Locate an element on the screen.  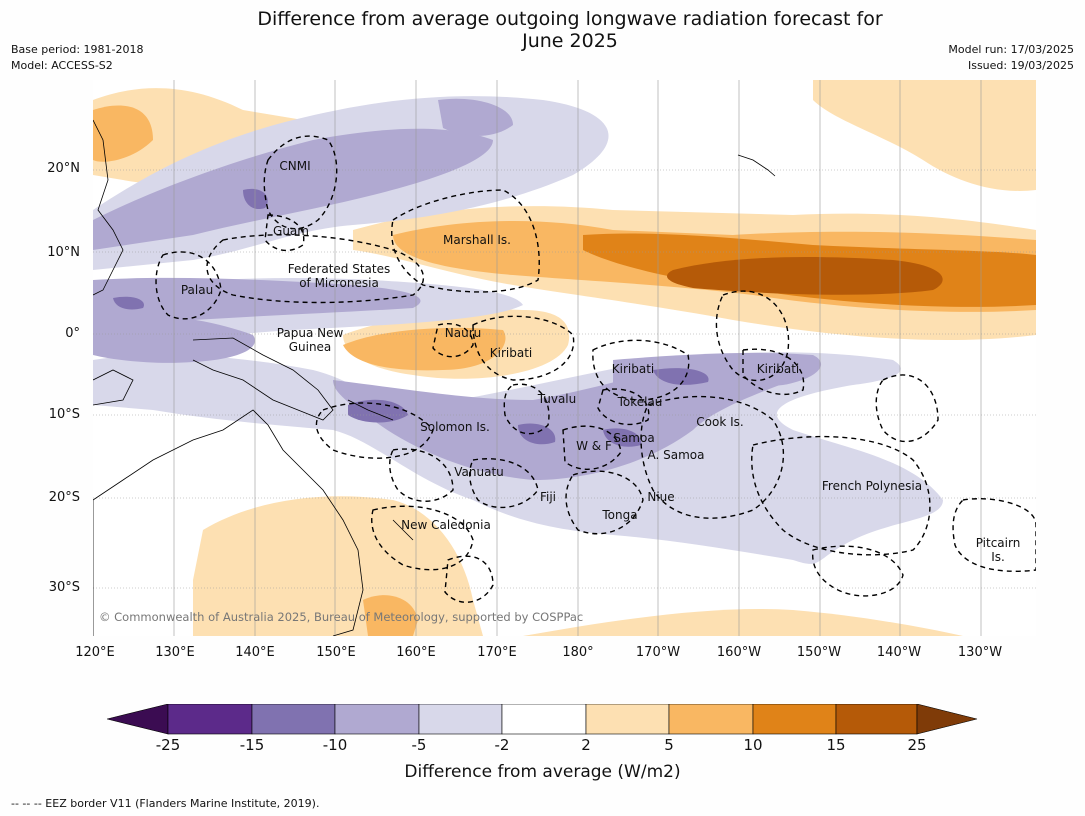
place-label-guam: Guam is located at coordinates (291, 231).